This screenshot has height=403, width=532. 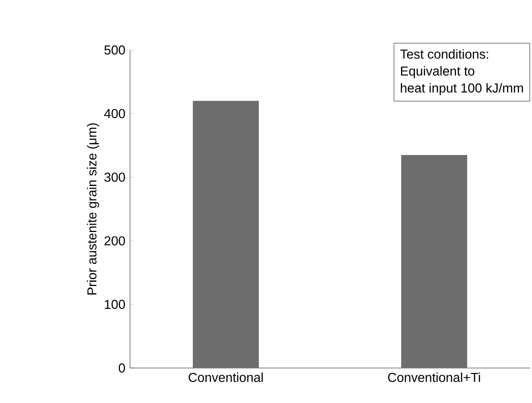 I want to click on annotation: heat input 100 kJ/mm, so click(x=461, y=89).